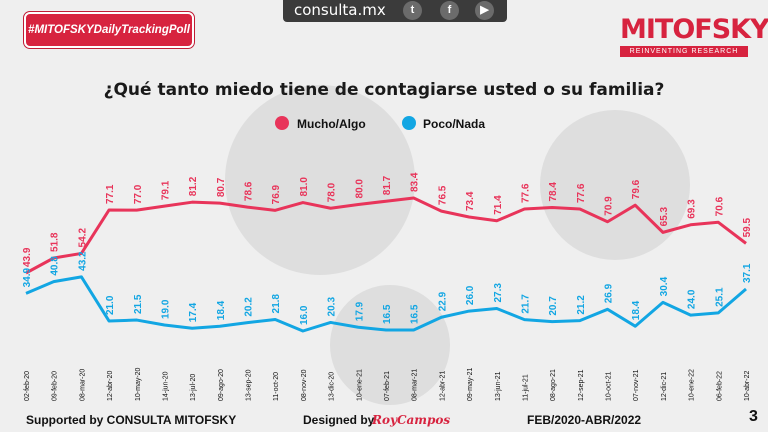 The height and width of the screenshot is (432, 768). Describe the element at coordinates (609, 293) in the screenshot. I see `data-label-poco: 26.9` at that location.